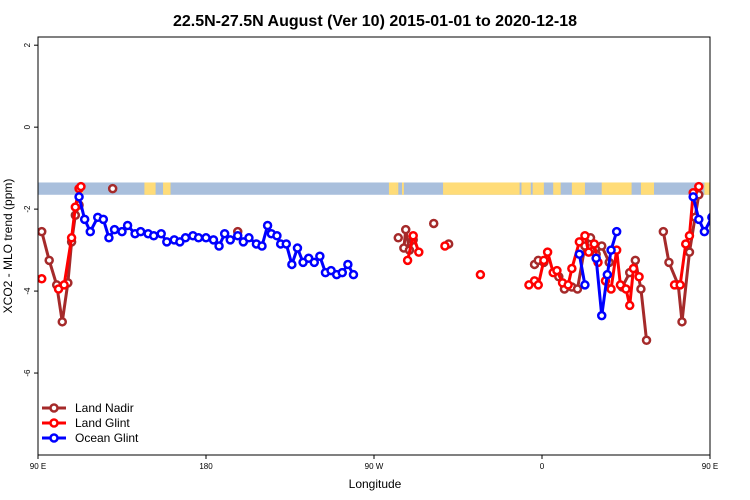 Image resolution: width=750 pixels, height=500 pixels. I want to click on x-tick-label: 90 W, so click(374, 466).